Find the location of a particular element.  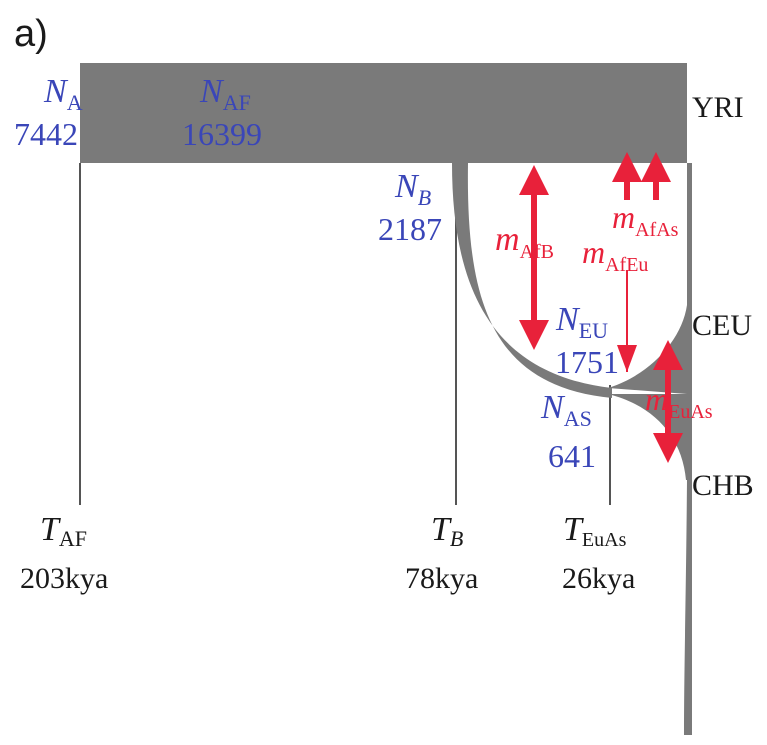

migration-label-afas: mAfAs is located at coordinates (645, 220).